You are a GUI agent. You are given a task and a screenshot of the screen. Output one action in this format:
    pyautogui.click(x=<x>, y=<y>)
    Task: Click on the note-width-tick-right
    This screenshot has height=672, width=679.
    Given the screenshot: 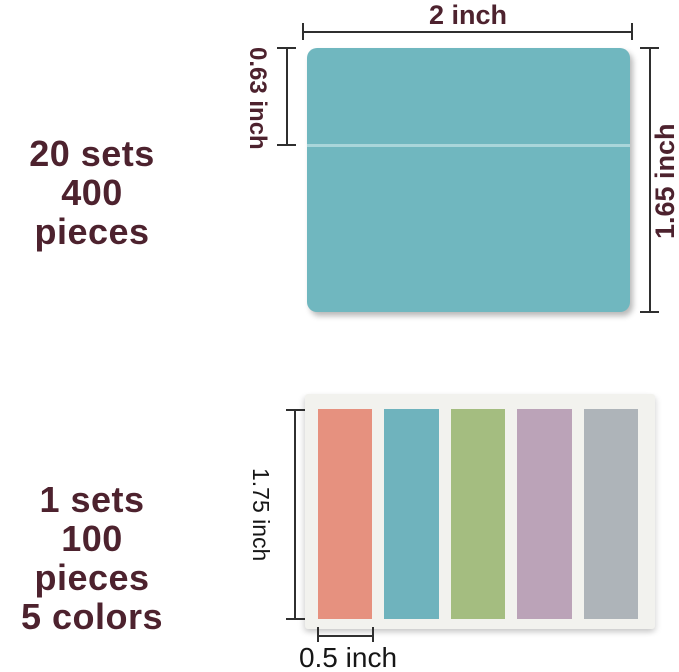 What is the action you would take?
    pyautogui.click(x=632, y=31)
    